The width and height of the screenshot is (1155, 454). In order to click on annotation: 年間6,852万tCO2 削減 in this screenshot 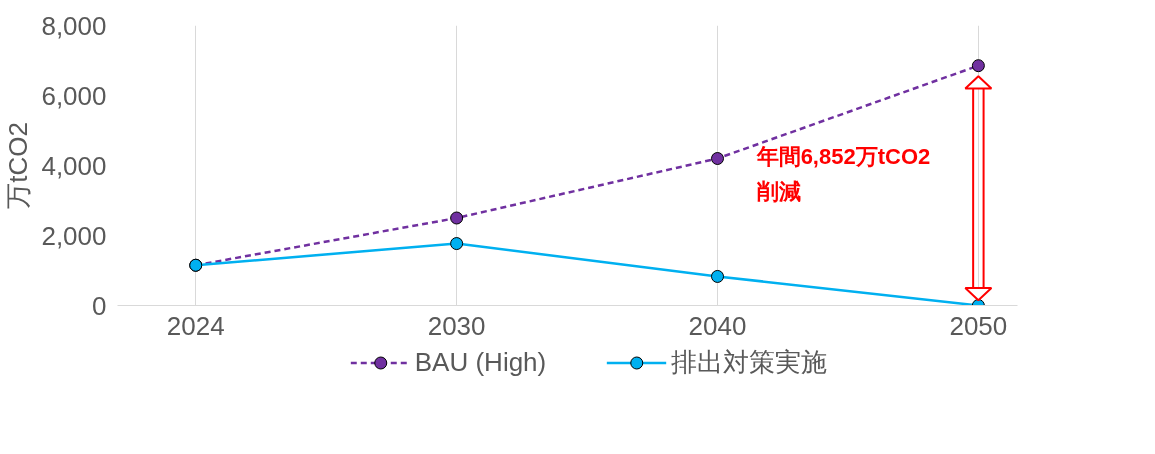, I will do `click(843, 173)`.